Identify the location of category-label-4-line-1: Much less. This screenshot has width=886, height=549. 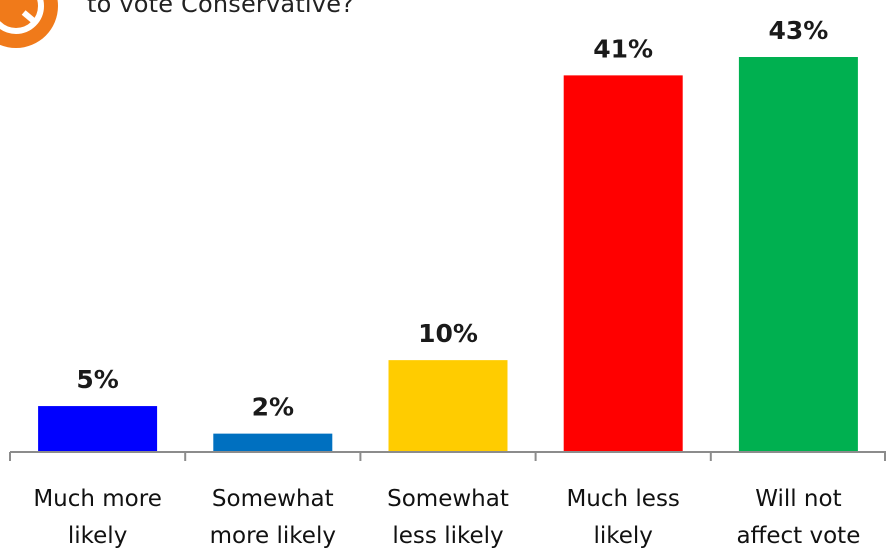
(622, 499).